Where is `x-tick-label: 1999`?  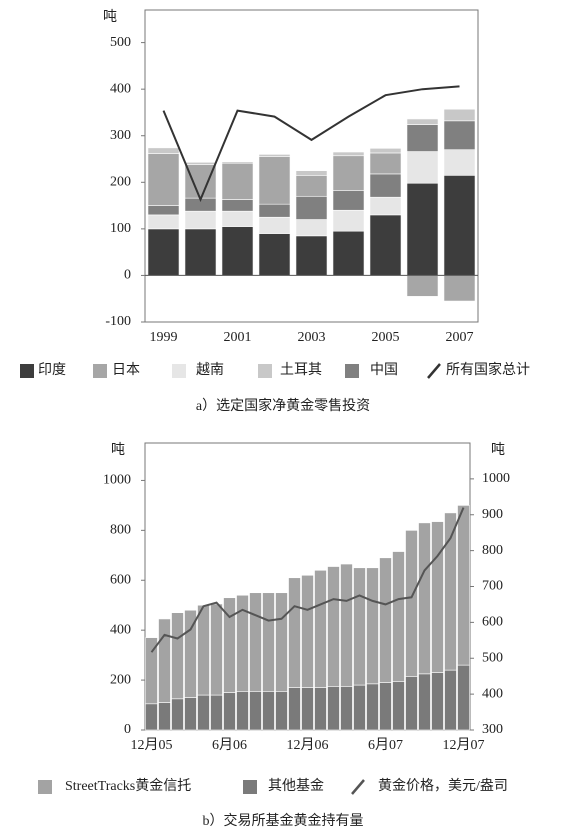 x-tick-label: 1999 is located at coordinates (164, 337).